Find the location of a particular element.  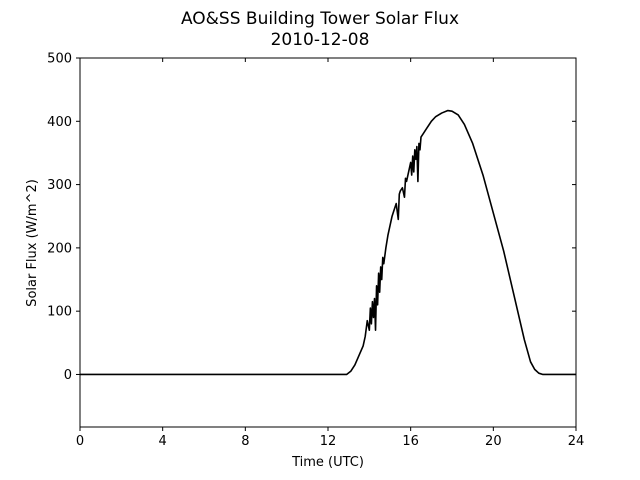

y-tick-label-200: 200 is located at coordinates (59, 248).